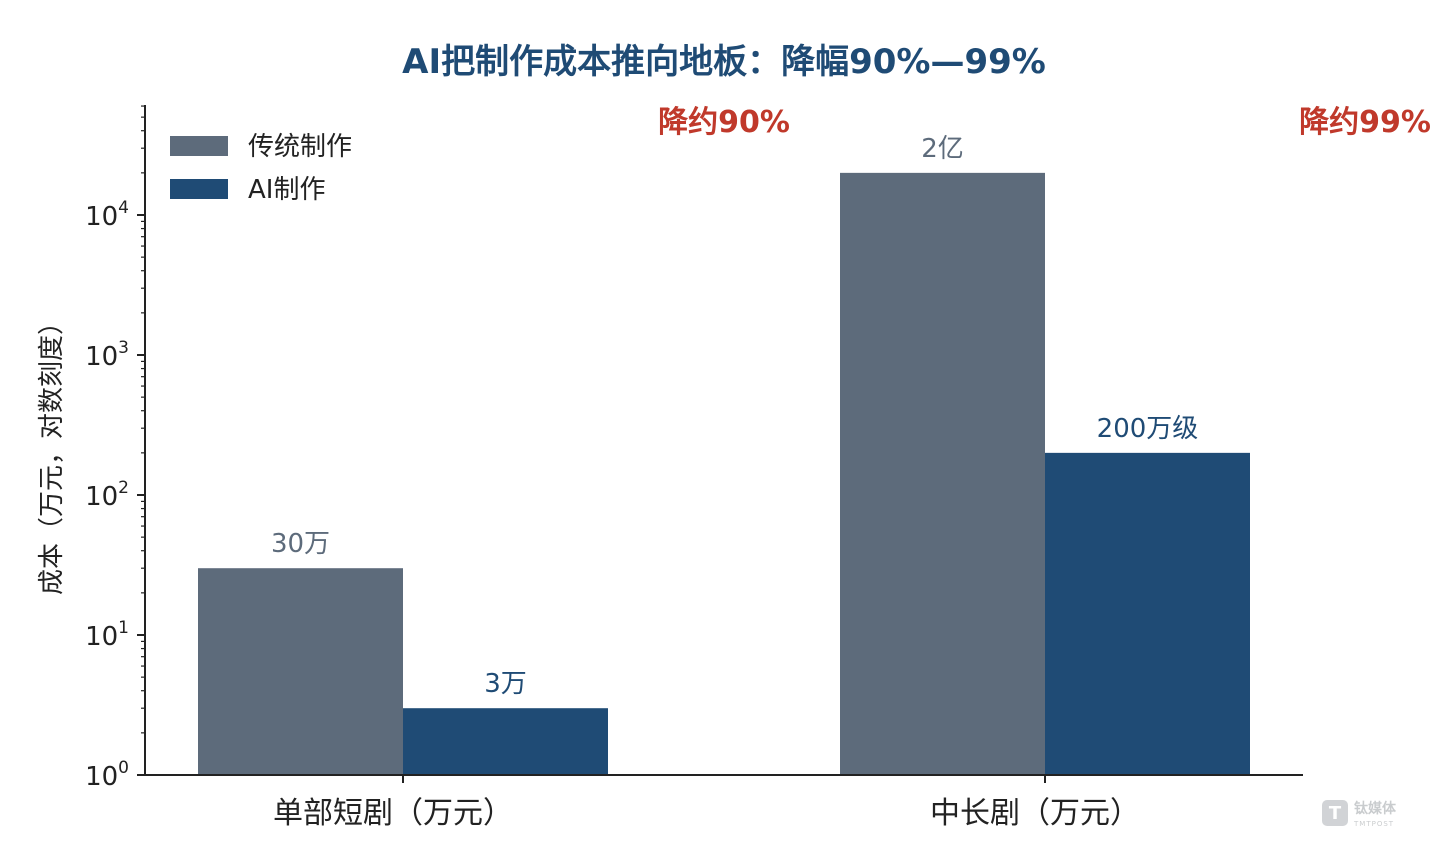 The image size is (1439, 853). I want to click on watermark-text: 钛媒体, so click(1375, 809).